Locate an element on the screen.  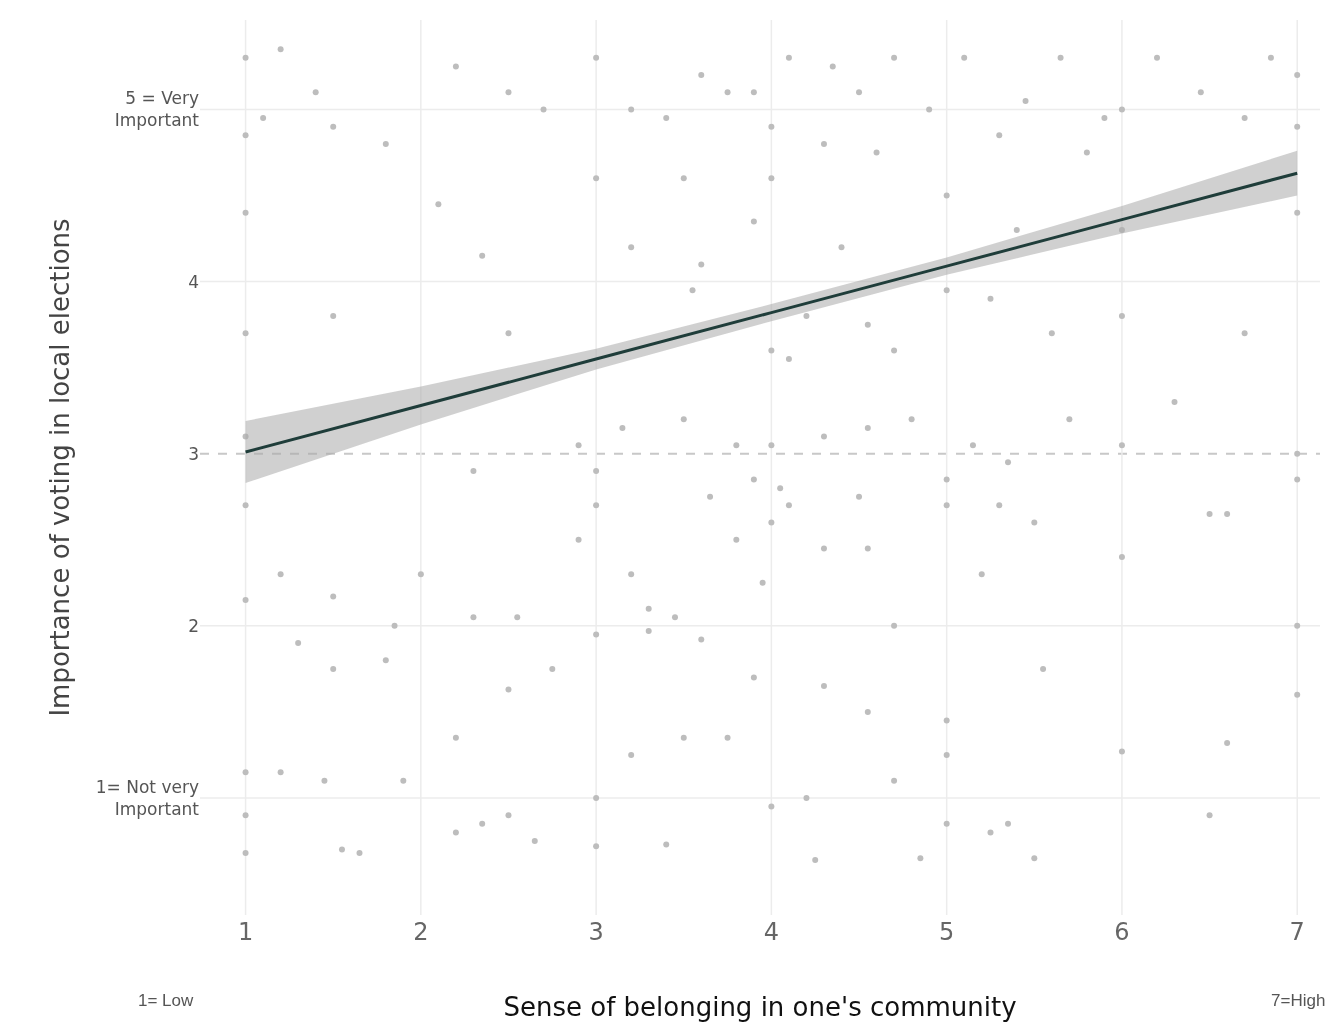
y-tick-label: 5 = Very Important is located at coordinates (157, 109).